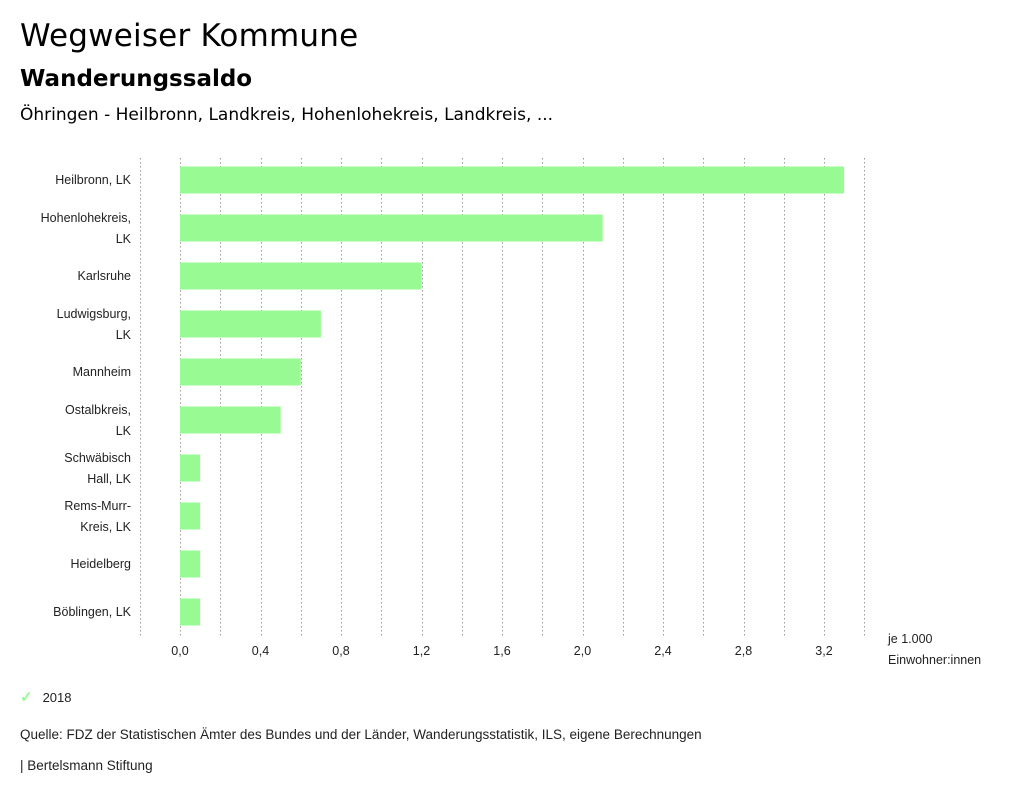 This screenshot has width=1024, height=799. What do you see at coordinates (582, 651) in the screenshot?
I see `x-tick-label: 2,0` at bounding box center [582, 651].